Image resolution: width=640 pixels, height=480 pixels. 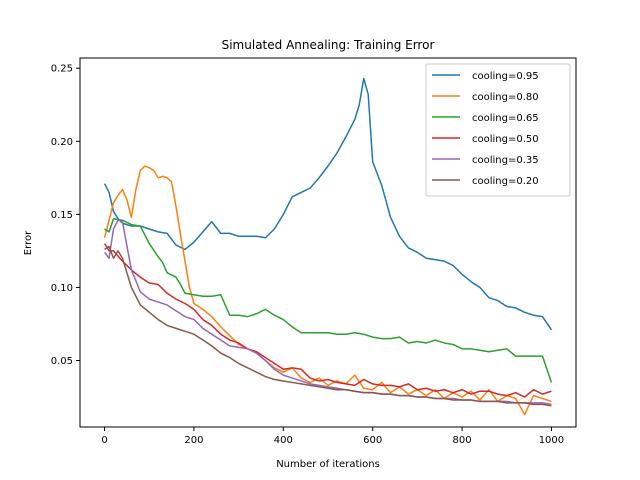 I want to click on legend-label: cooling=0.95, so click(x=505, y=76).